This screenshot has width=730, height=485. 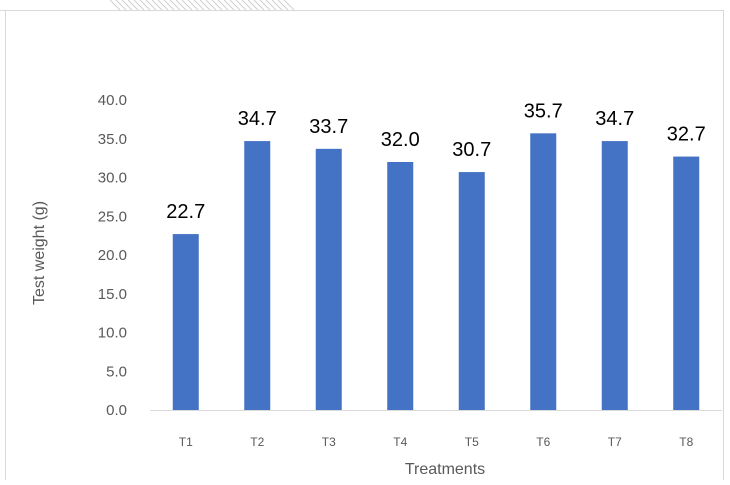 I want to click on x-axis-title: Treatments, so click(x=445, y=469).